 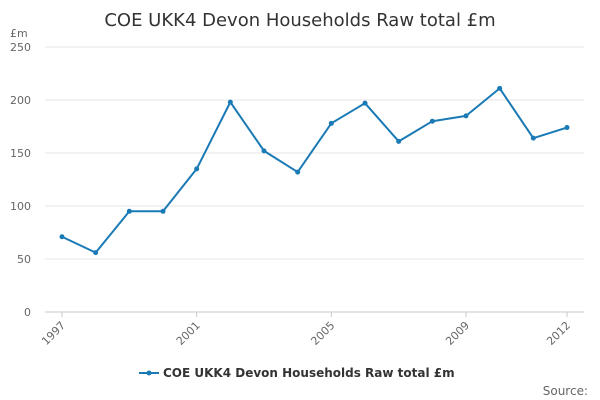 What do you see at coordinates (27, 312) in the screenshot?
I see `y-tick-label-0: 0` at bounding box center [27, 312].